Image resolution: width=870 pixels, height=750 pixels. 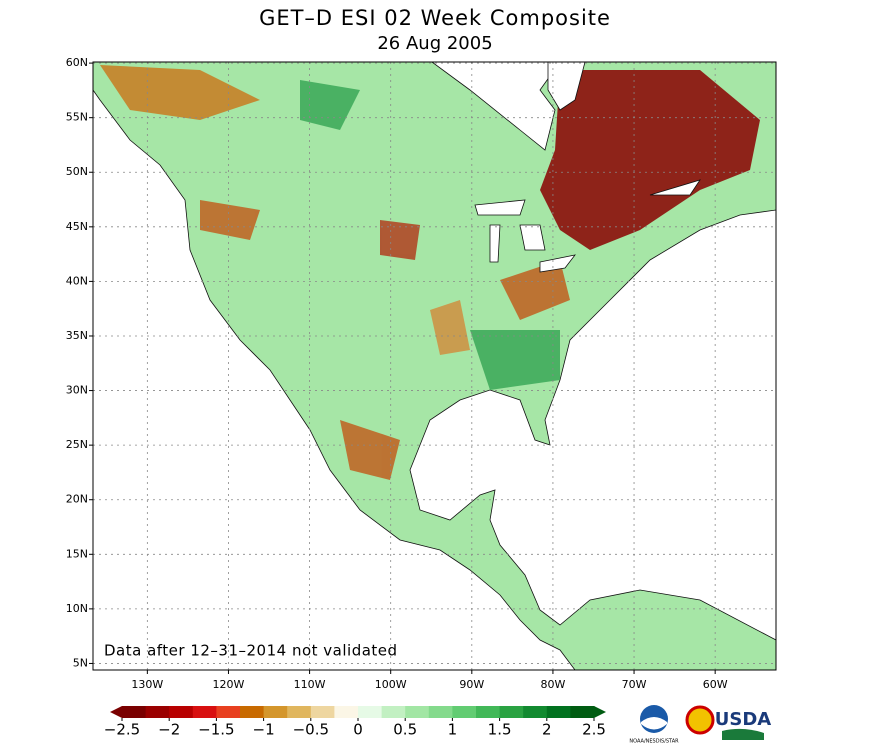 I want to click on logos: NOAA/NESDIS/STAR USDA, so click(x=700, y=725).